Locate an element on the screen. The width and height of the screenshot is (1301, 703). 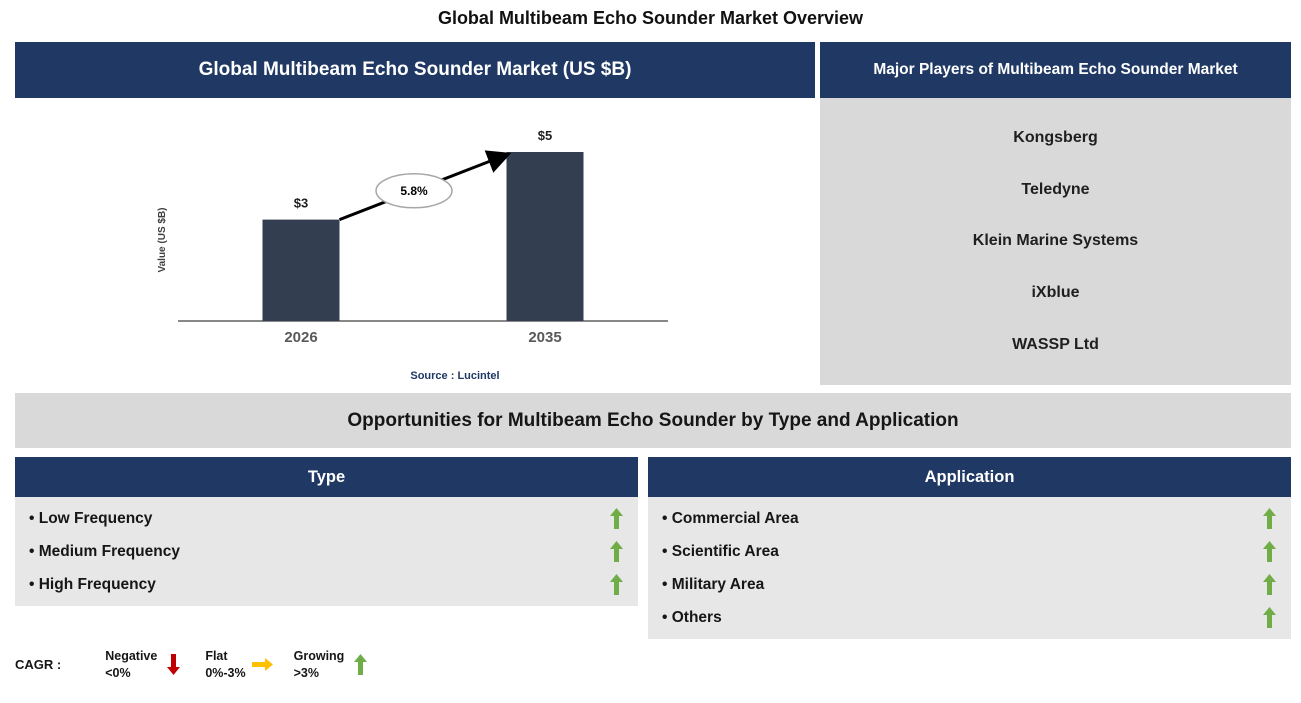
legend-entry-negative: Negative <0% is located at coordinates (143, 665).